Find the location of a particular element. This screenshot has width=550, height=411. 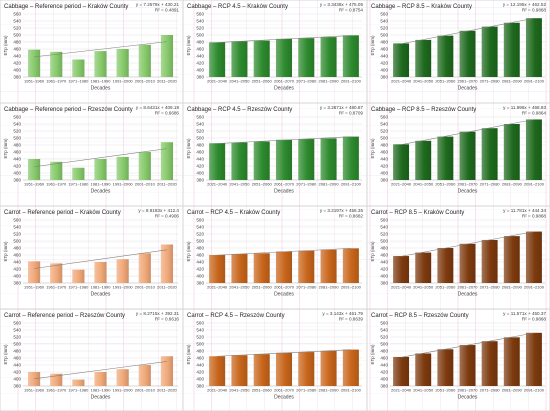

chart-title: Cabbage – RCP 8.5 – Rzeszów County is located at coordinates (423, 110).